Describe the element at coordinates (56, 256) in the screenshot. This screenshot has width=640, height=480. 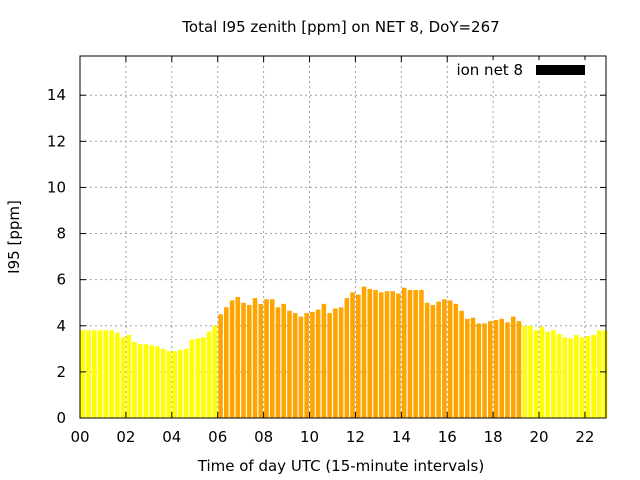
I see `y-tick-labels: 0 2 4 6 8 10 12 14` at that location.